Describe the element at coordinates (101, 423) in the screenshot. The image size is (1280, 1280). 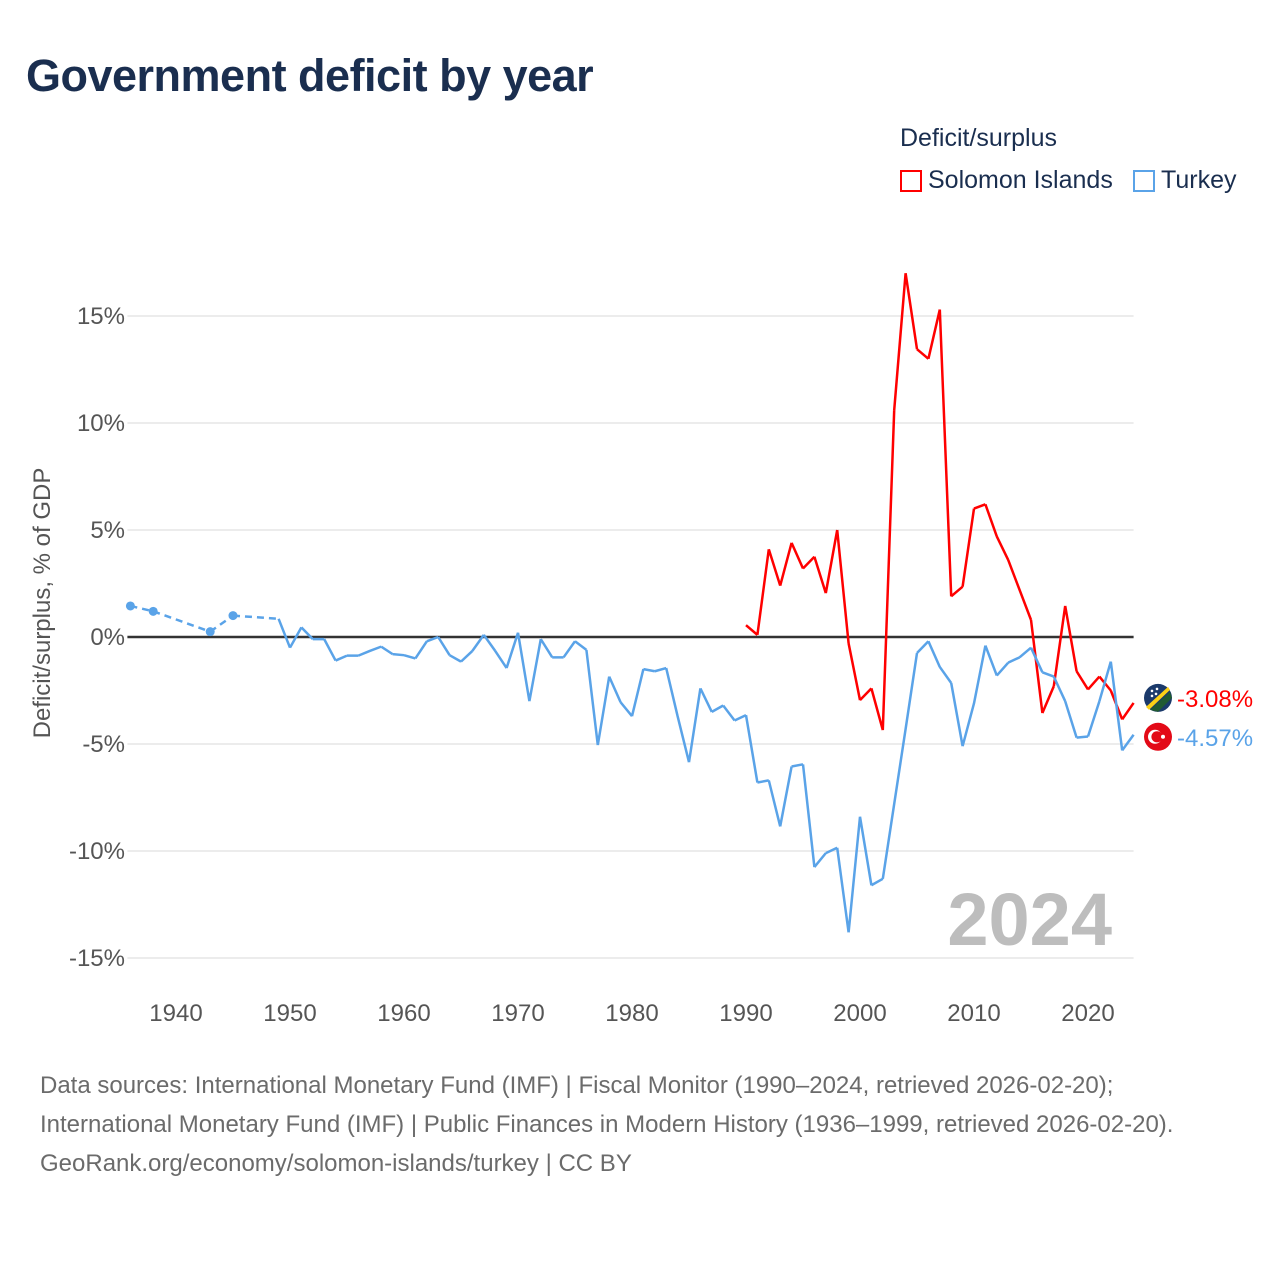
I see `y-tick-label: 10%` at that location.